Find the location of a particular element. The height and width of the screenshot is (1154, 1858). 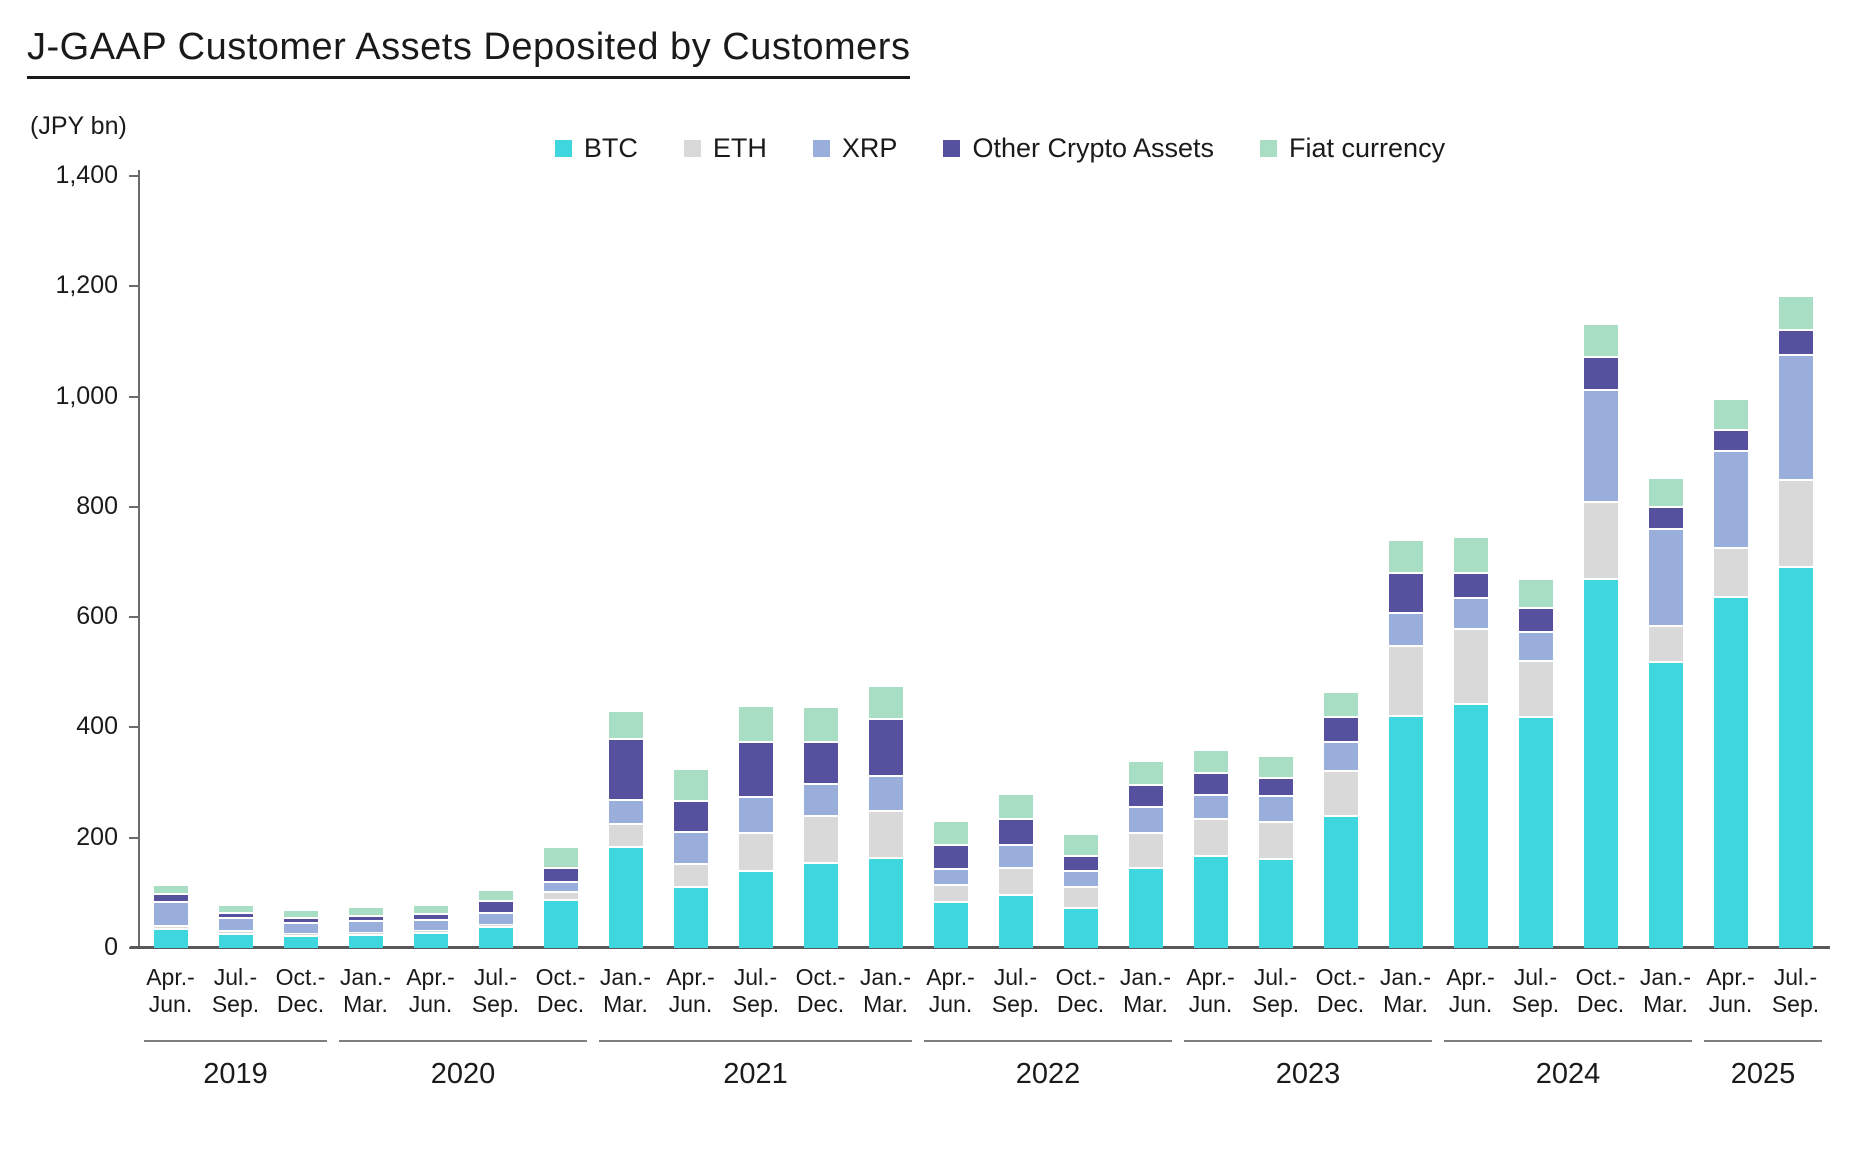

y-axis-tick-label: 400 is located at coordinates (97, 726).